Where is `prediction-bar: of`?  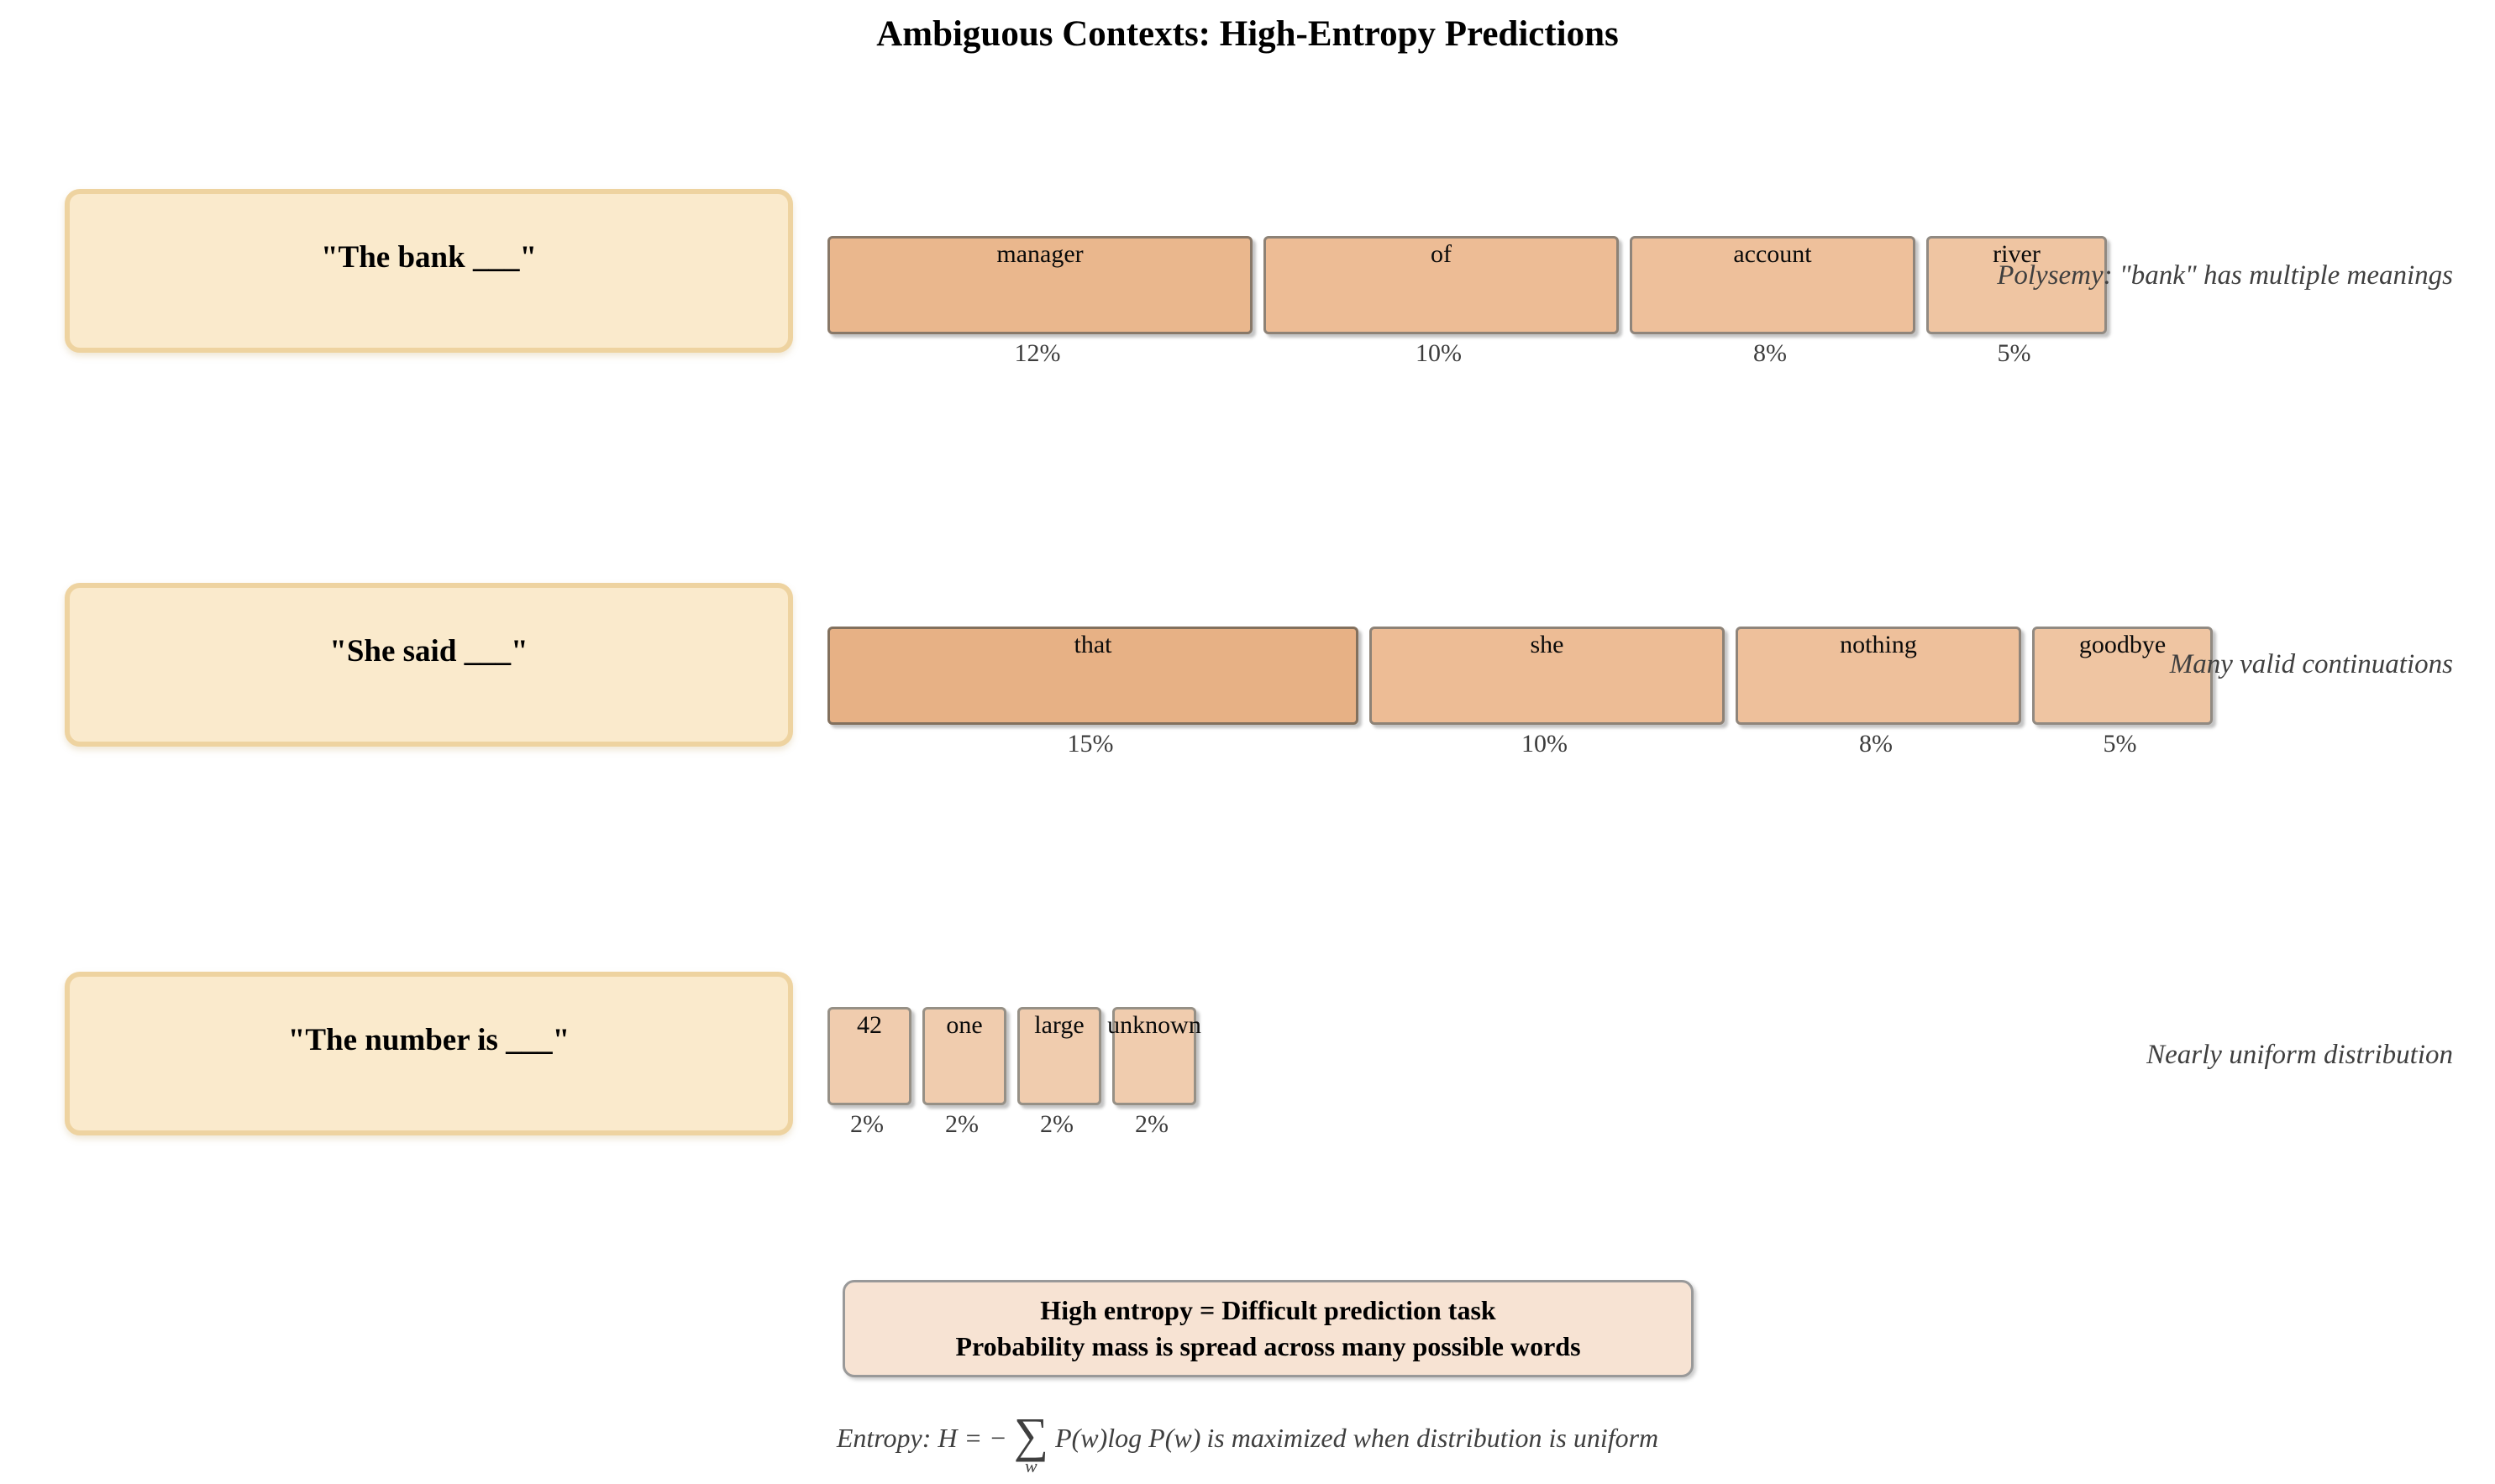 prediction-bar: of is located at coordinates (1441, 285).